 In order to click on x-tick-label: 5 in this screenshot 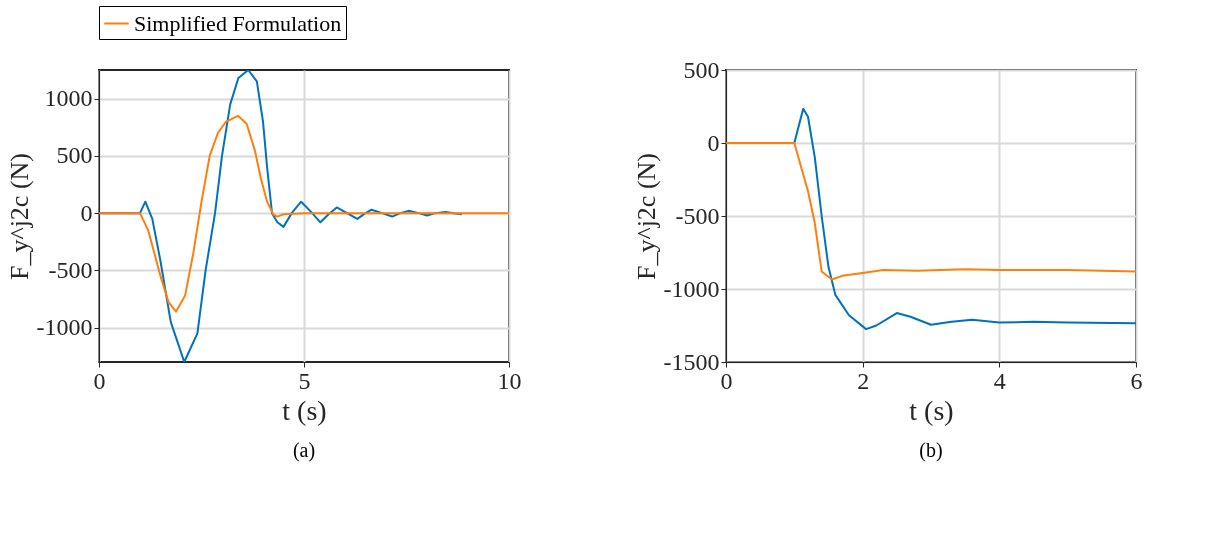, I will do `click(304, 380)`.